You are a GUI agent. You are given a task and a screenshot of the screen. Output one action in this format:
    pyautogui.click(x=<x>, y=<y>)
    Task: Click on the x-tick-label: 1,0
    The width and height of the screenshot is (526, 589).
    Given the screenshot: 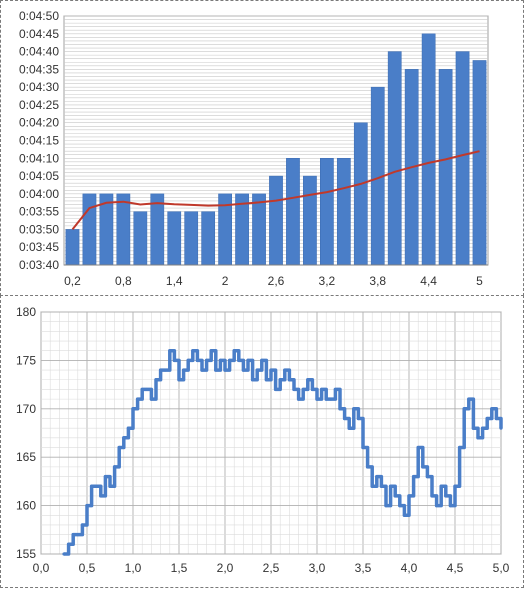 What is the action you would take?
    pyautogui.click(x=133, y=568)
    